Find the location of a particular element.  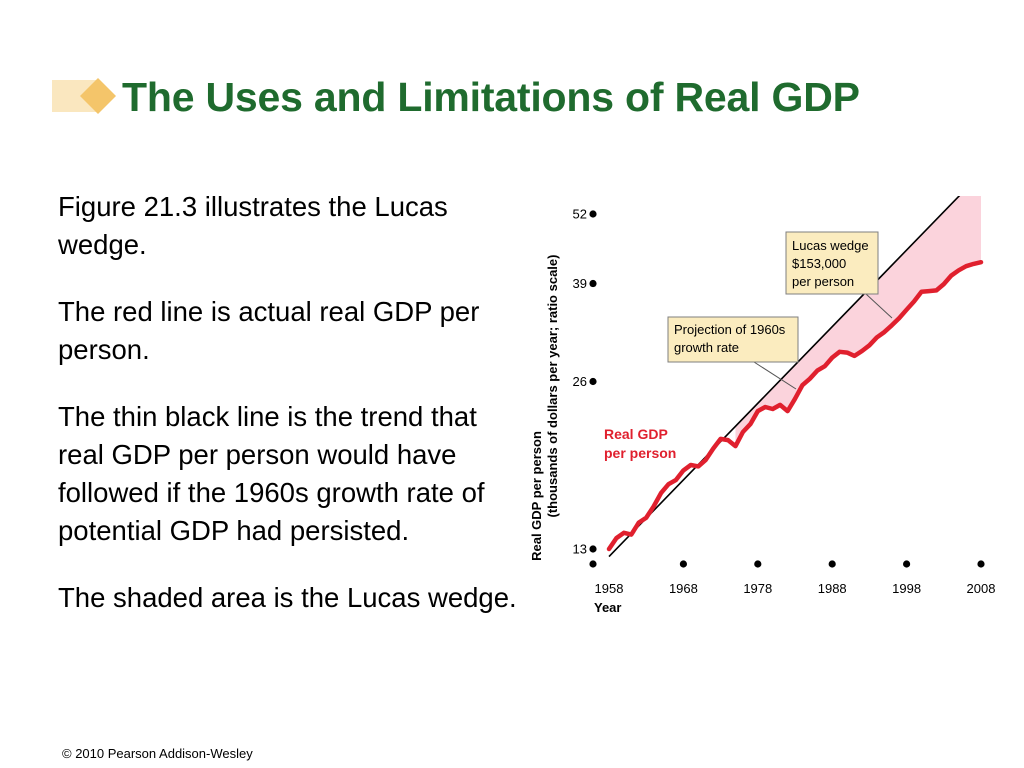

x-tick-dot-1968 is located at coordinates (683, 564).